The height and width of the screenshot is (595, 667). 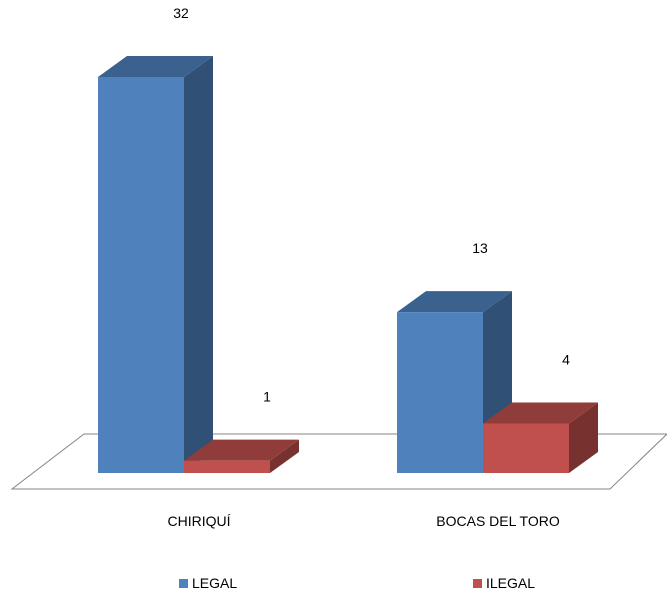 I want to click on legend-swatch-legal, so click(x=183, y=583).